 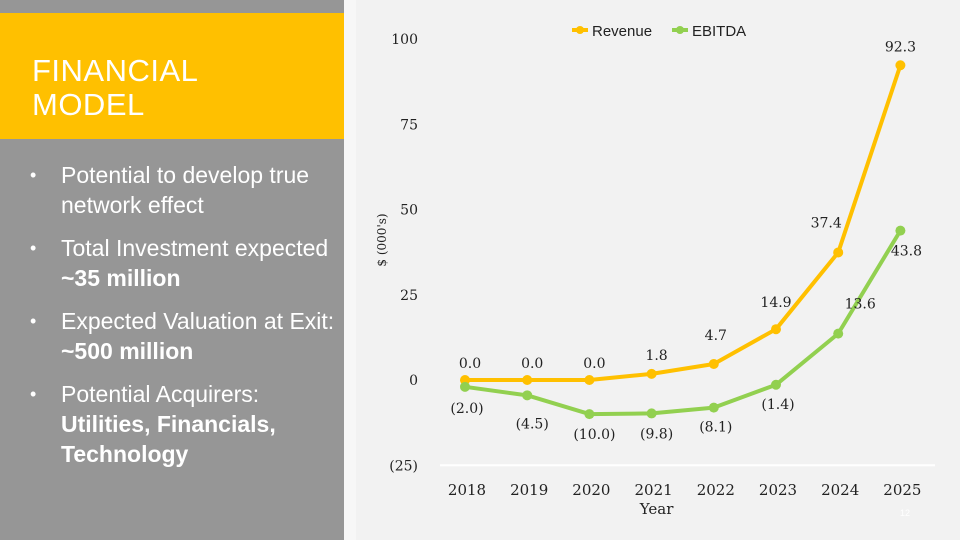 I want to click on y-tick-label: 100, so click(x=404, y=40).